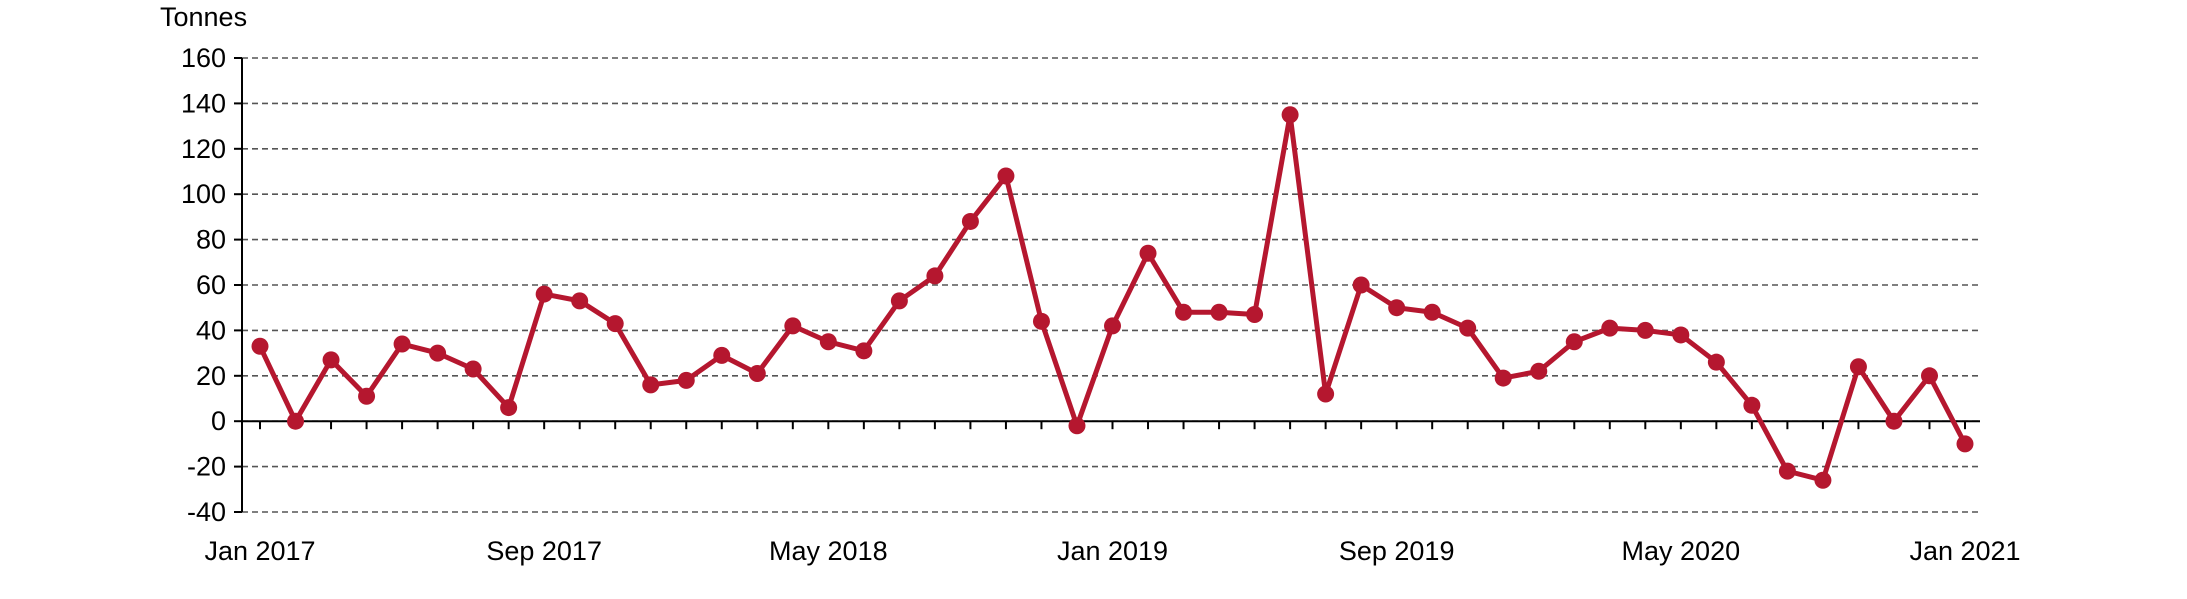 This screenshot has width=2187, height=599. What do you see at coordinates (206, 512) in the screenshot?
I see `y-tick-label: -40` at bounding box center [206, 512].